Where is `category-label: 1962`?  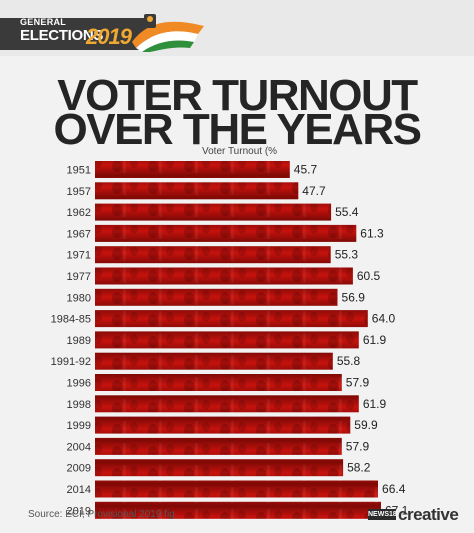
category-label: 1962 is located at coordinates (79, 213).